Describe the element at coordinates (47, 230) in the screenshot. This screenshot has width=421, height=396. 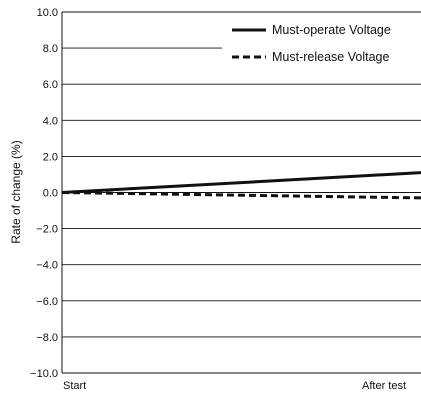
I see `y-tick-label: −2.0` at that location.